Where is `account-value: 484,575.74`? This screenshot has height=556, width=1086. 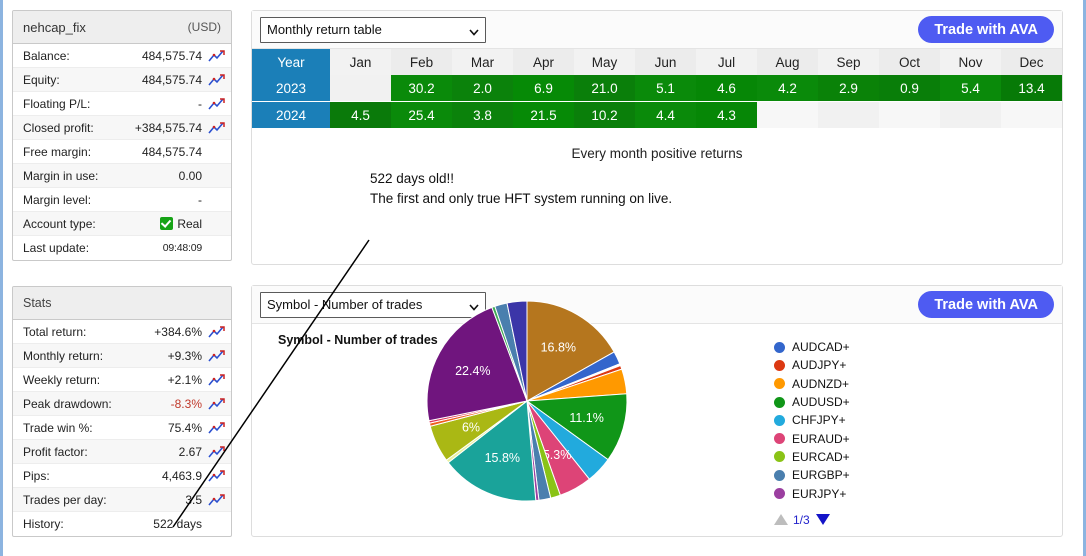 account-value: 484,575.74 is located at coordinates (171, 55).